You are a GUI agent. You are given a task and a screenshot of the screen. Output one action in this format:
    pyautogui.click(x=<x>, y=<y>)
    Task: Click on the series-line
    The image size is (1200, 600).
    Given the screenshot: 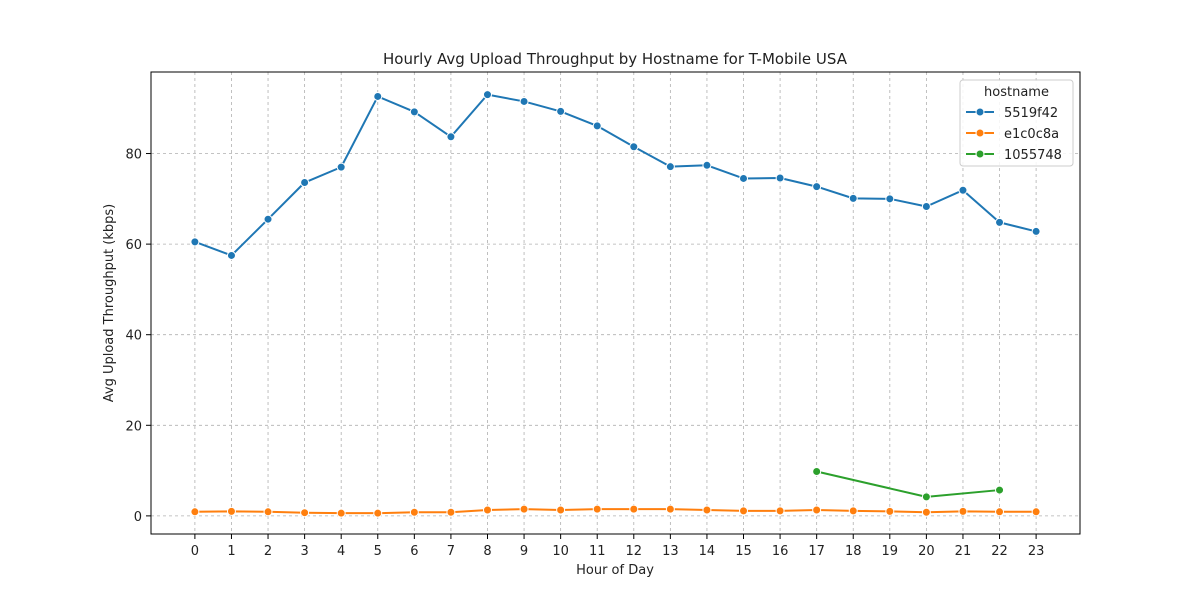 What is the action you would take?
    pyautogui.click(x=615, y=511)
    